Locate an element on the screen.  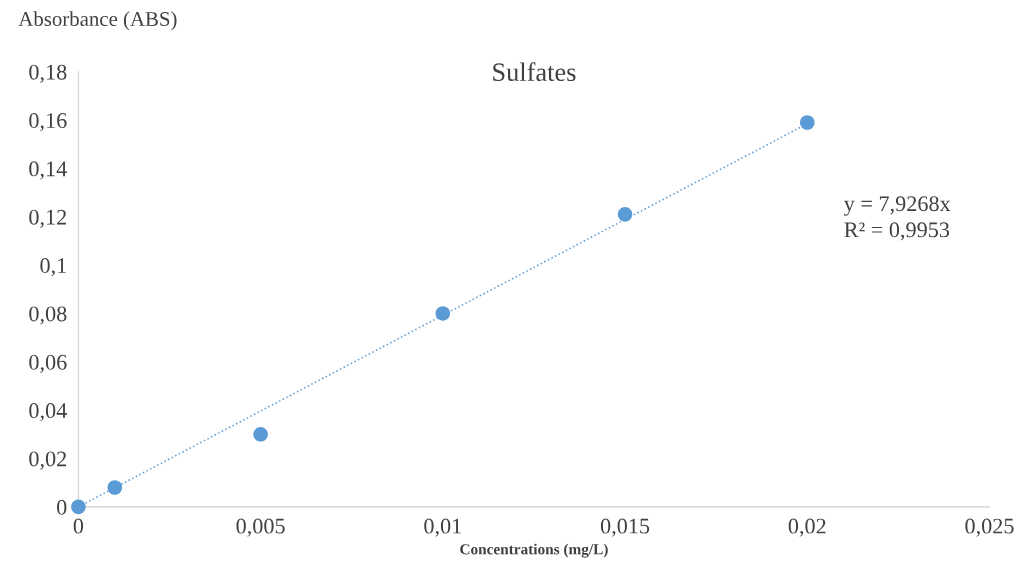
annotation: y = 7,9268x is located at coordinates (897, 206).